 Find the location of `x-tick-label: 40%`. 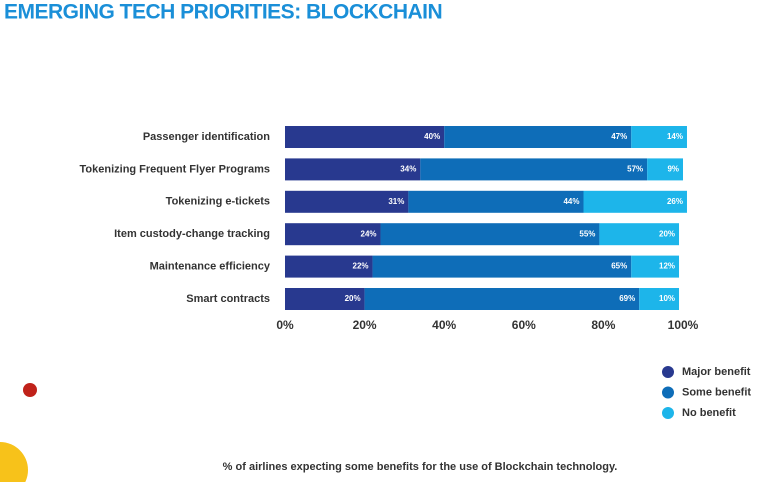

x-tick-label: 40% is located at coordinates (444, 325).